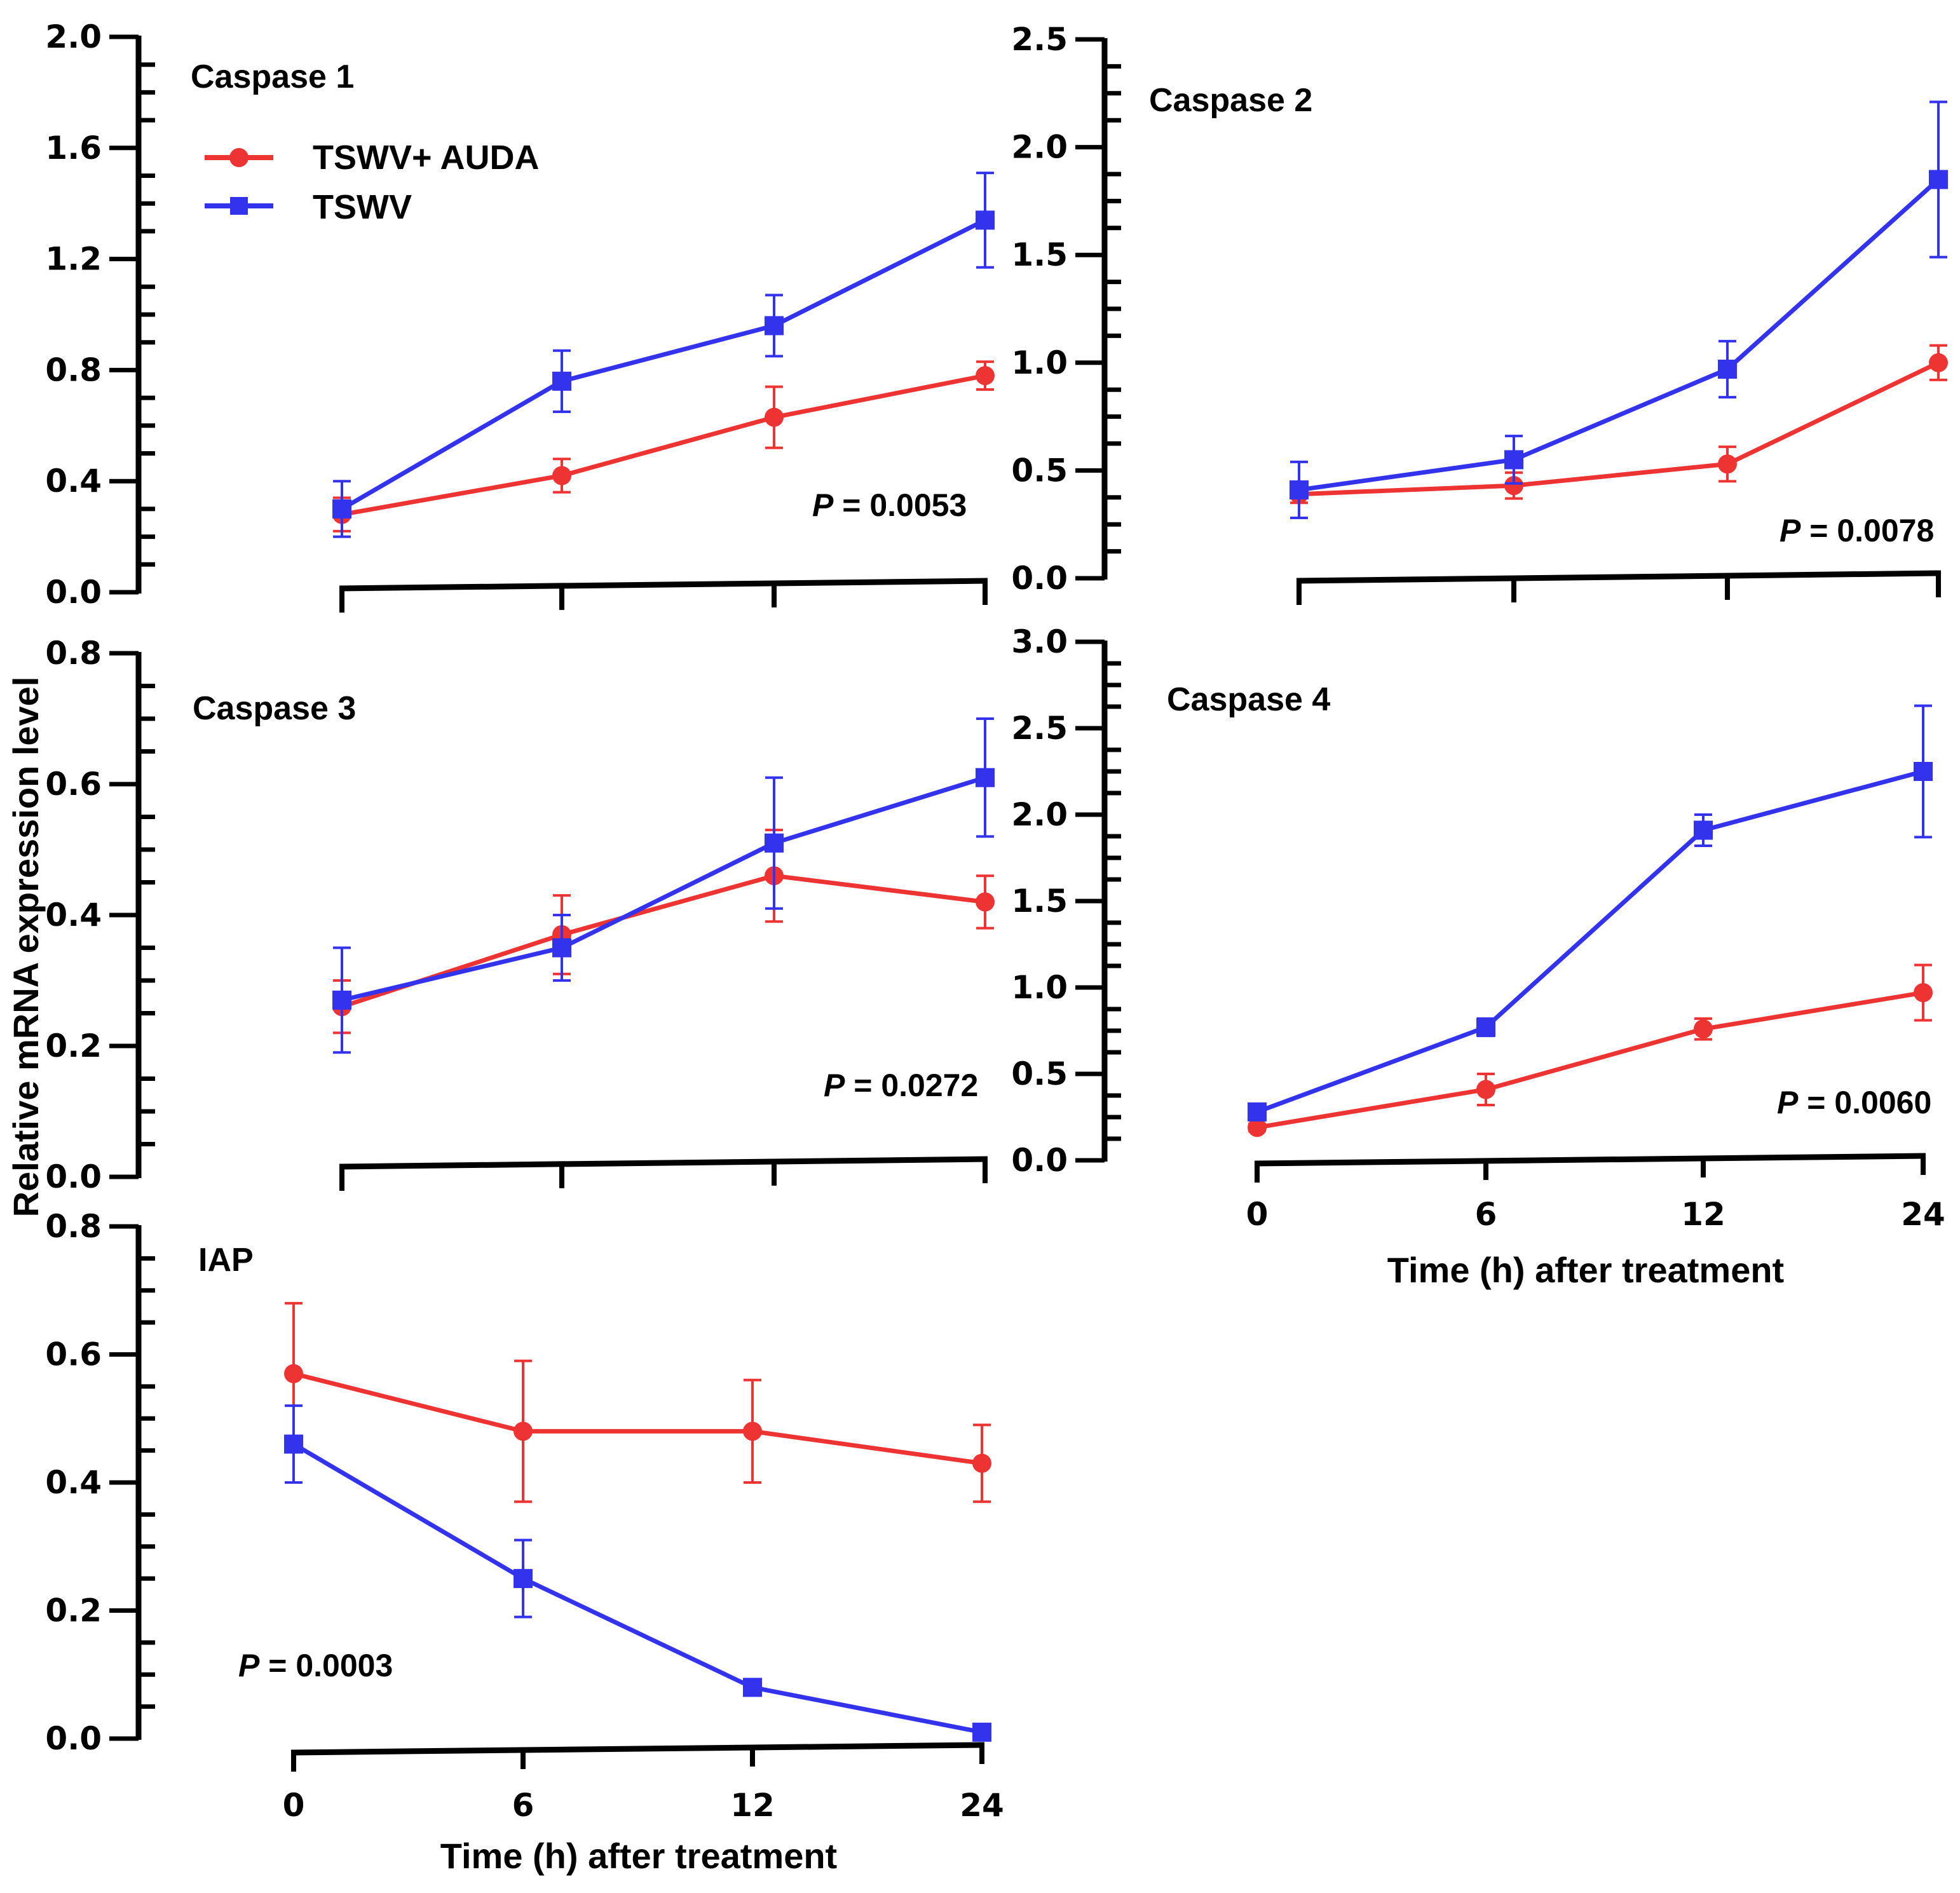  Describe the element at coordinates (26, 947) in the screenshot. I see `y-axis-title: Relative mRNA expression level` at that location.